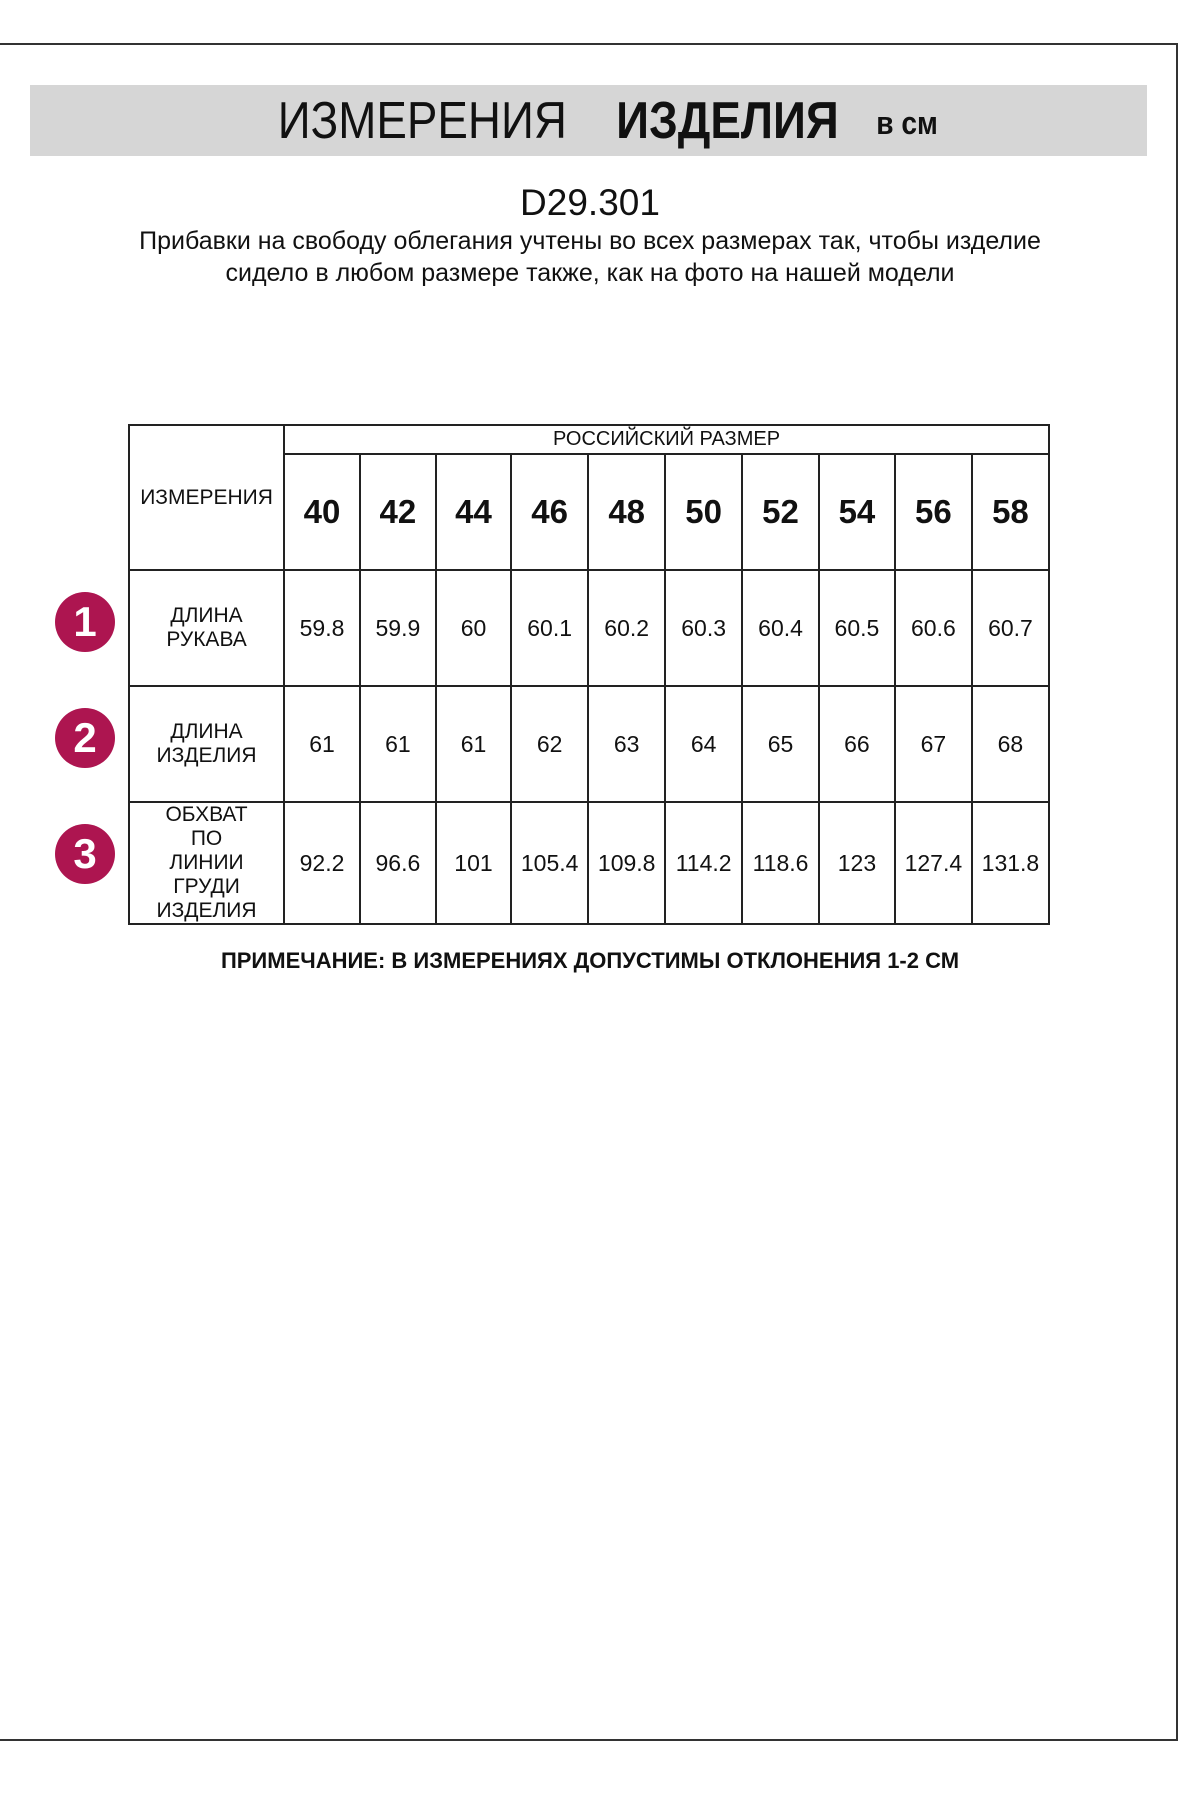 This screenshot has height=1800, width=1200. Describe the element at coordinates (627, 512) in the screenshot. I see `size-48: 48` at that location.